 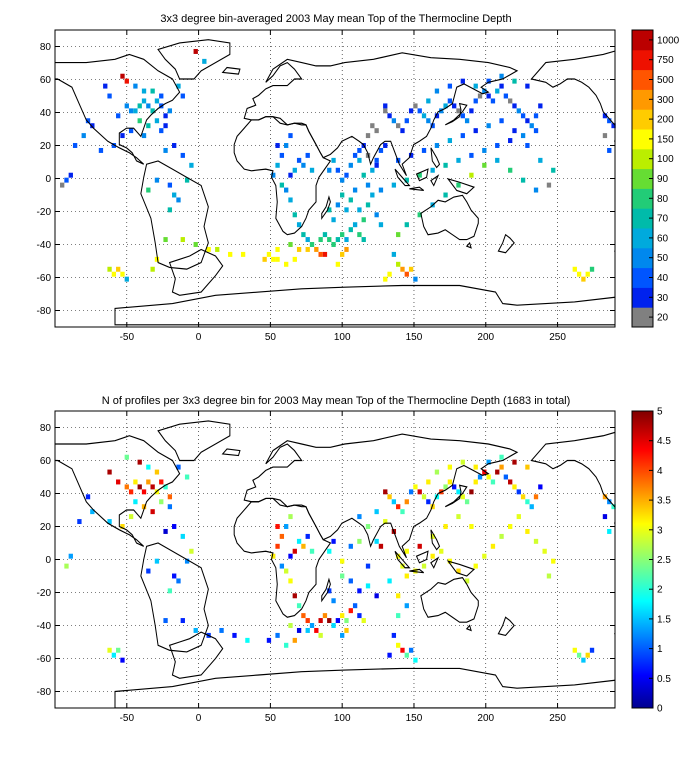 I want to click on colorbar-label: 1.5, so click(x=664, y=619).